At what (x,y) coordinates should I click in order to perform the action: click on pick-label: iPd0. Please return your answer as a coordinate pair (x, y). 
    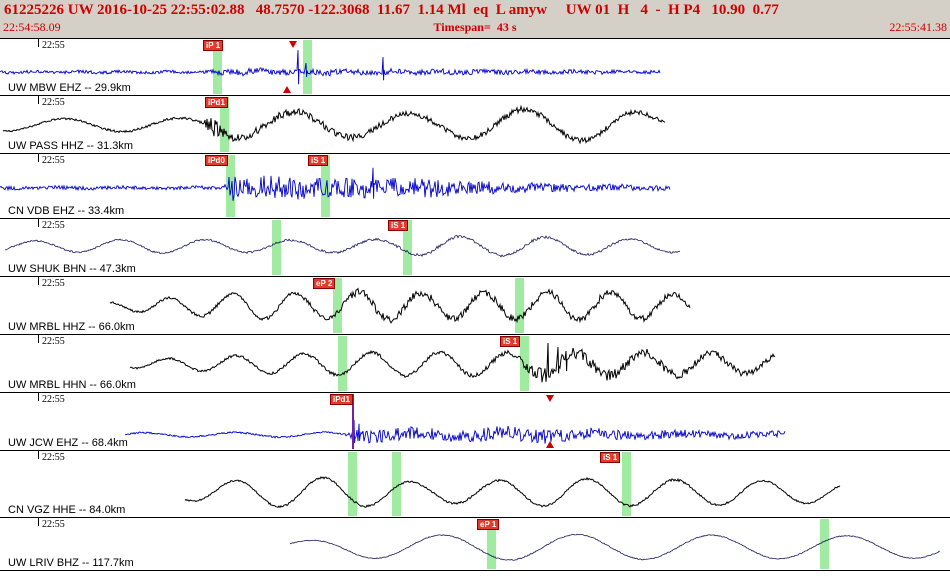
    Looking at the image, I should click on (216, 160).